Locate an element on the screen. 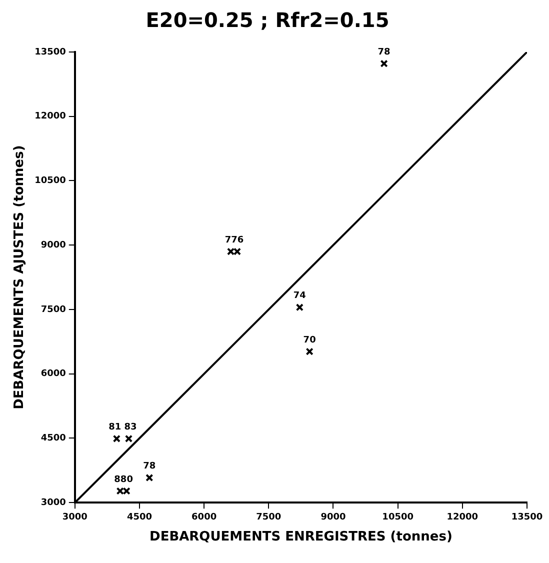 This screenshot has height=563, width=549. y-tick-label: 7500 is located at coordinates (53, 309).